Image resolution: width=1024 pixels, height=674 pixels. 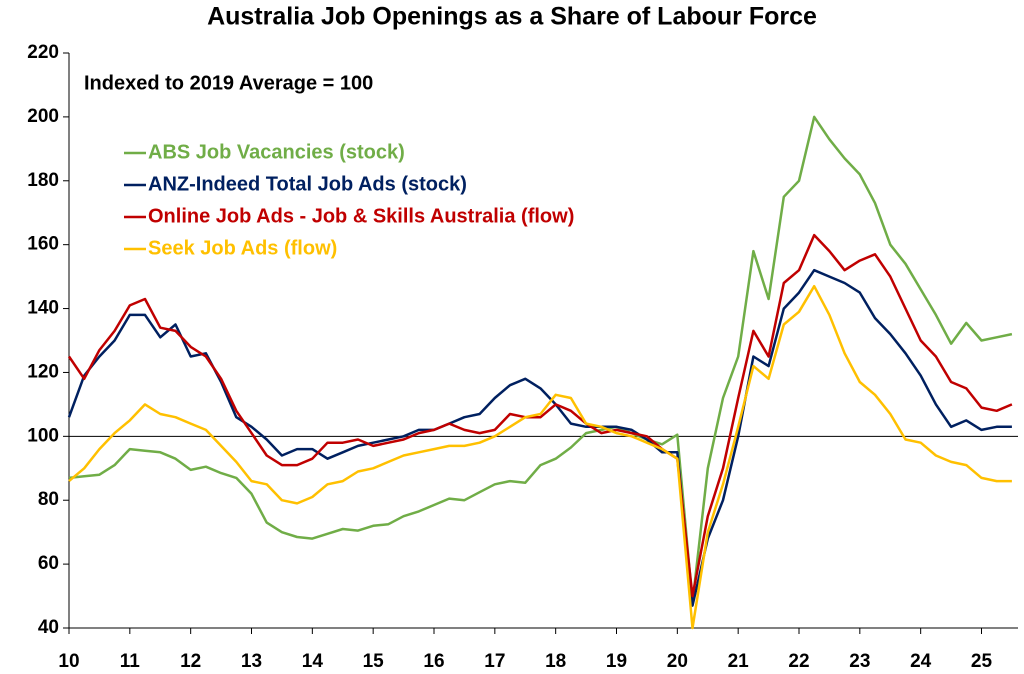 I want to click on x-tick-label: 21, so click(x=739, y=661).